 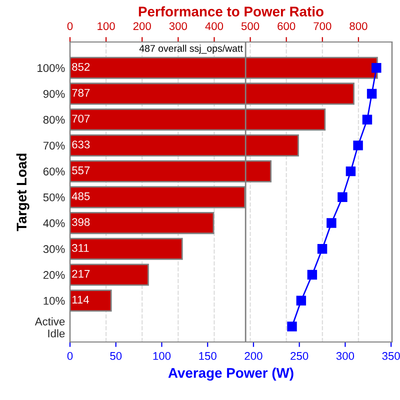 What do you see at coordinates (54, 94) in the screenshot?
I see `y-tick-label: 90%` at bounding box center [54, 94].